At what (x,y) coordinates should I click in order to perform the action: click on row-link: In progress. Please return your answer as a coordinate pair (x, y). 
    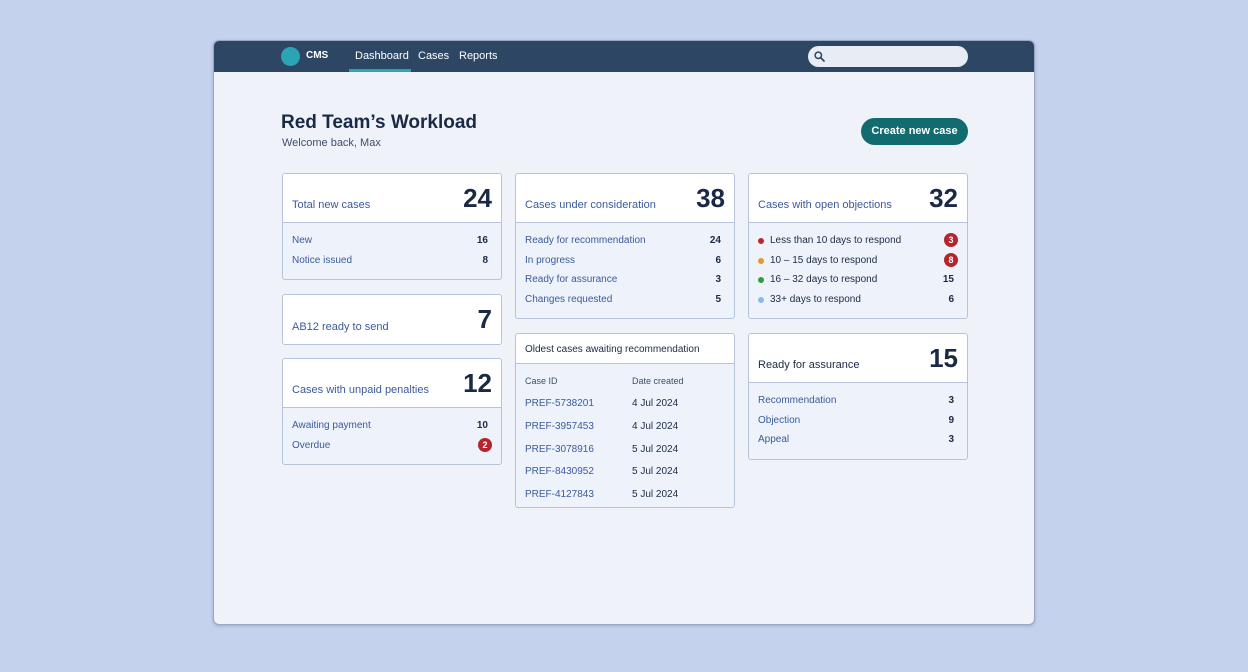
    Looking at the image, I should click on (550, 260).